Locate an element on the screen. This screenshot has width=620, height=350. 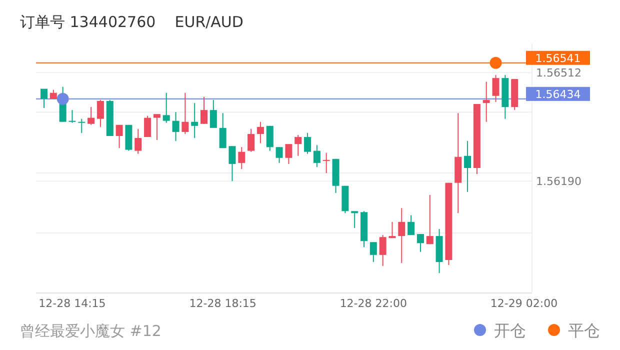
x-tick-label: 12-29 02:00 is located at coordinates (524, 303).